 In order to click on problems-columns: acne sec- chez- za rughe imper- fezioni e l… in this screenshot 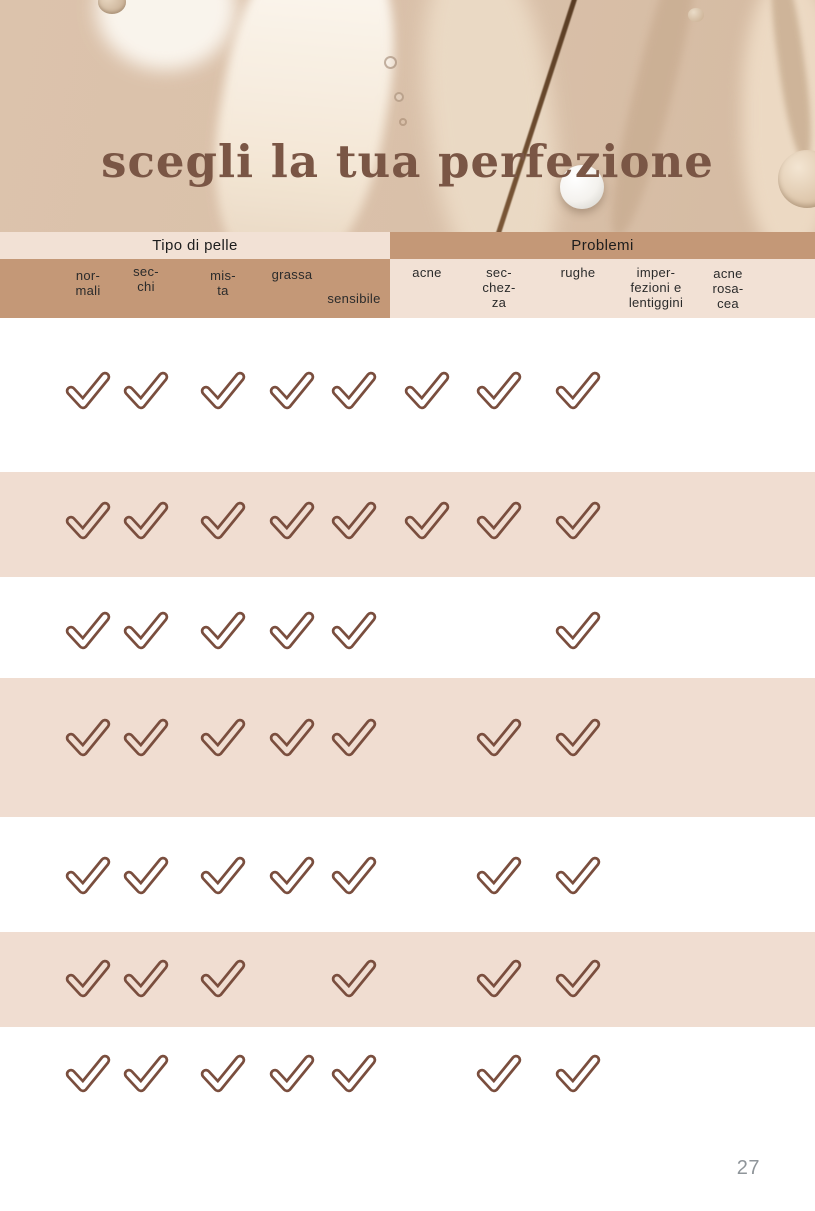, I will do `click(602, 288)`.